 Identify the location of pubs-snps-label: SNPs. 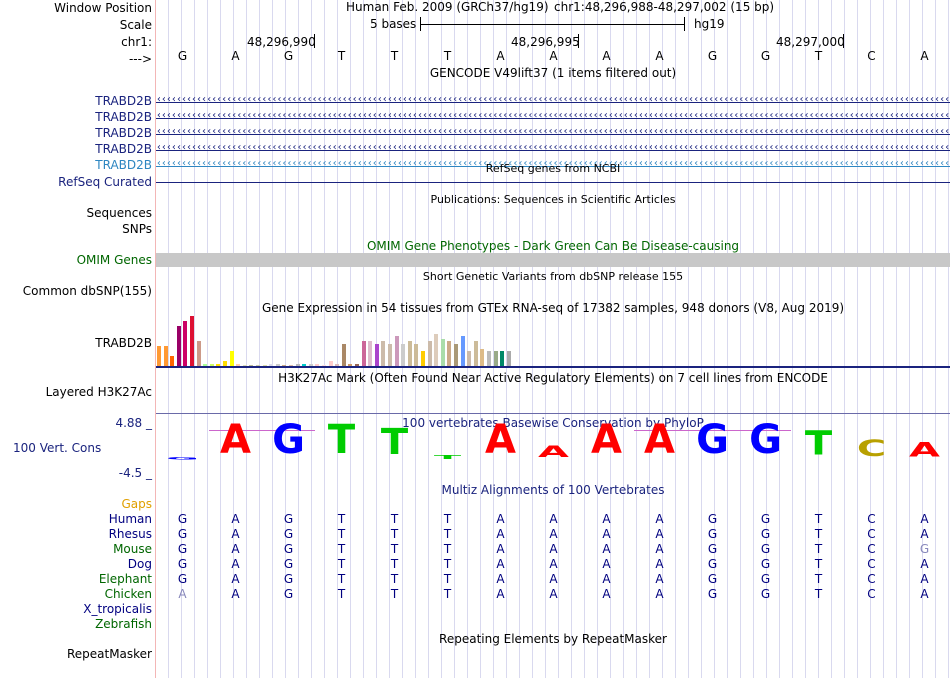
(137, 229).